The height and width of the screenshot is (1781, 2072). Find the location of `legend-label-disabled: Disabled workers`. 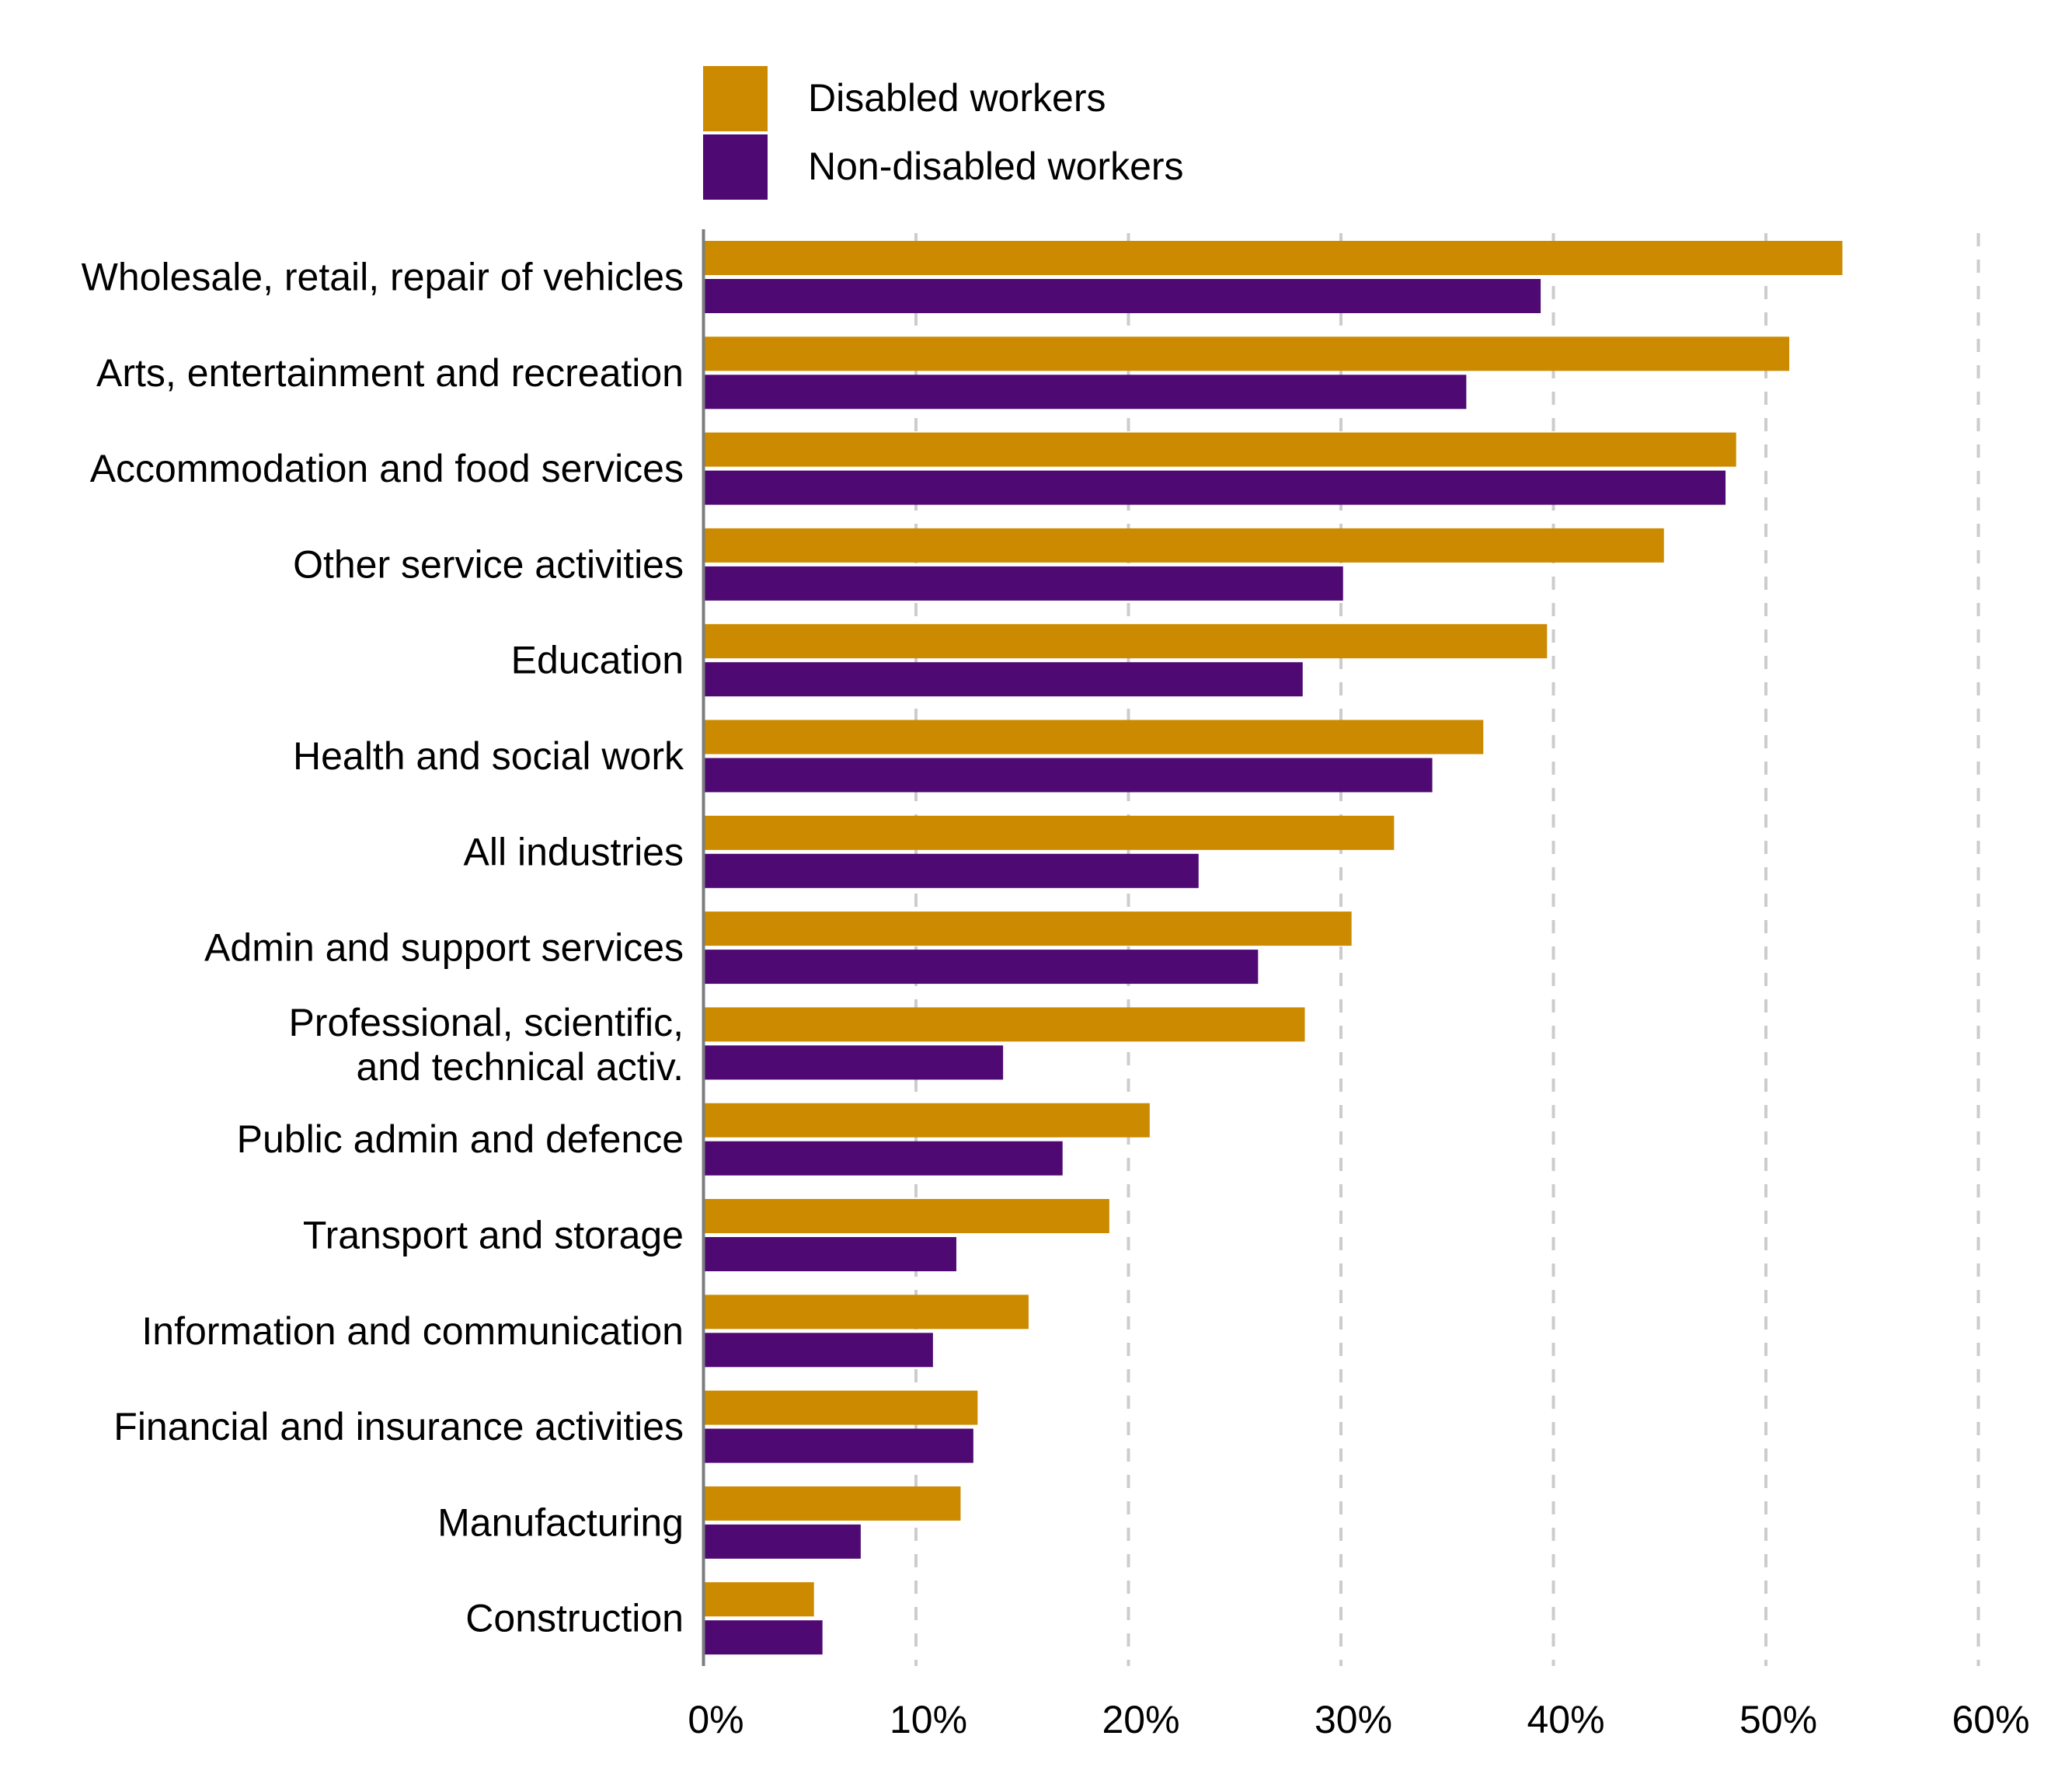

legend-label-disabled: Disabled workers is located at coordinates (957, 98).